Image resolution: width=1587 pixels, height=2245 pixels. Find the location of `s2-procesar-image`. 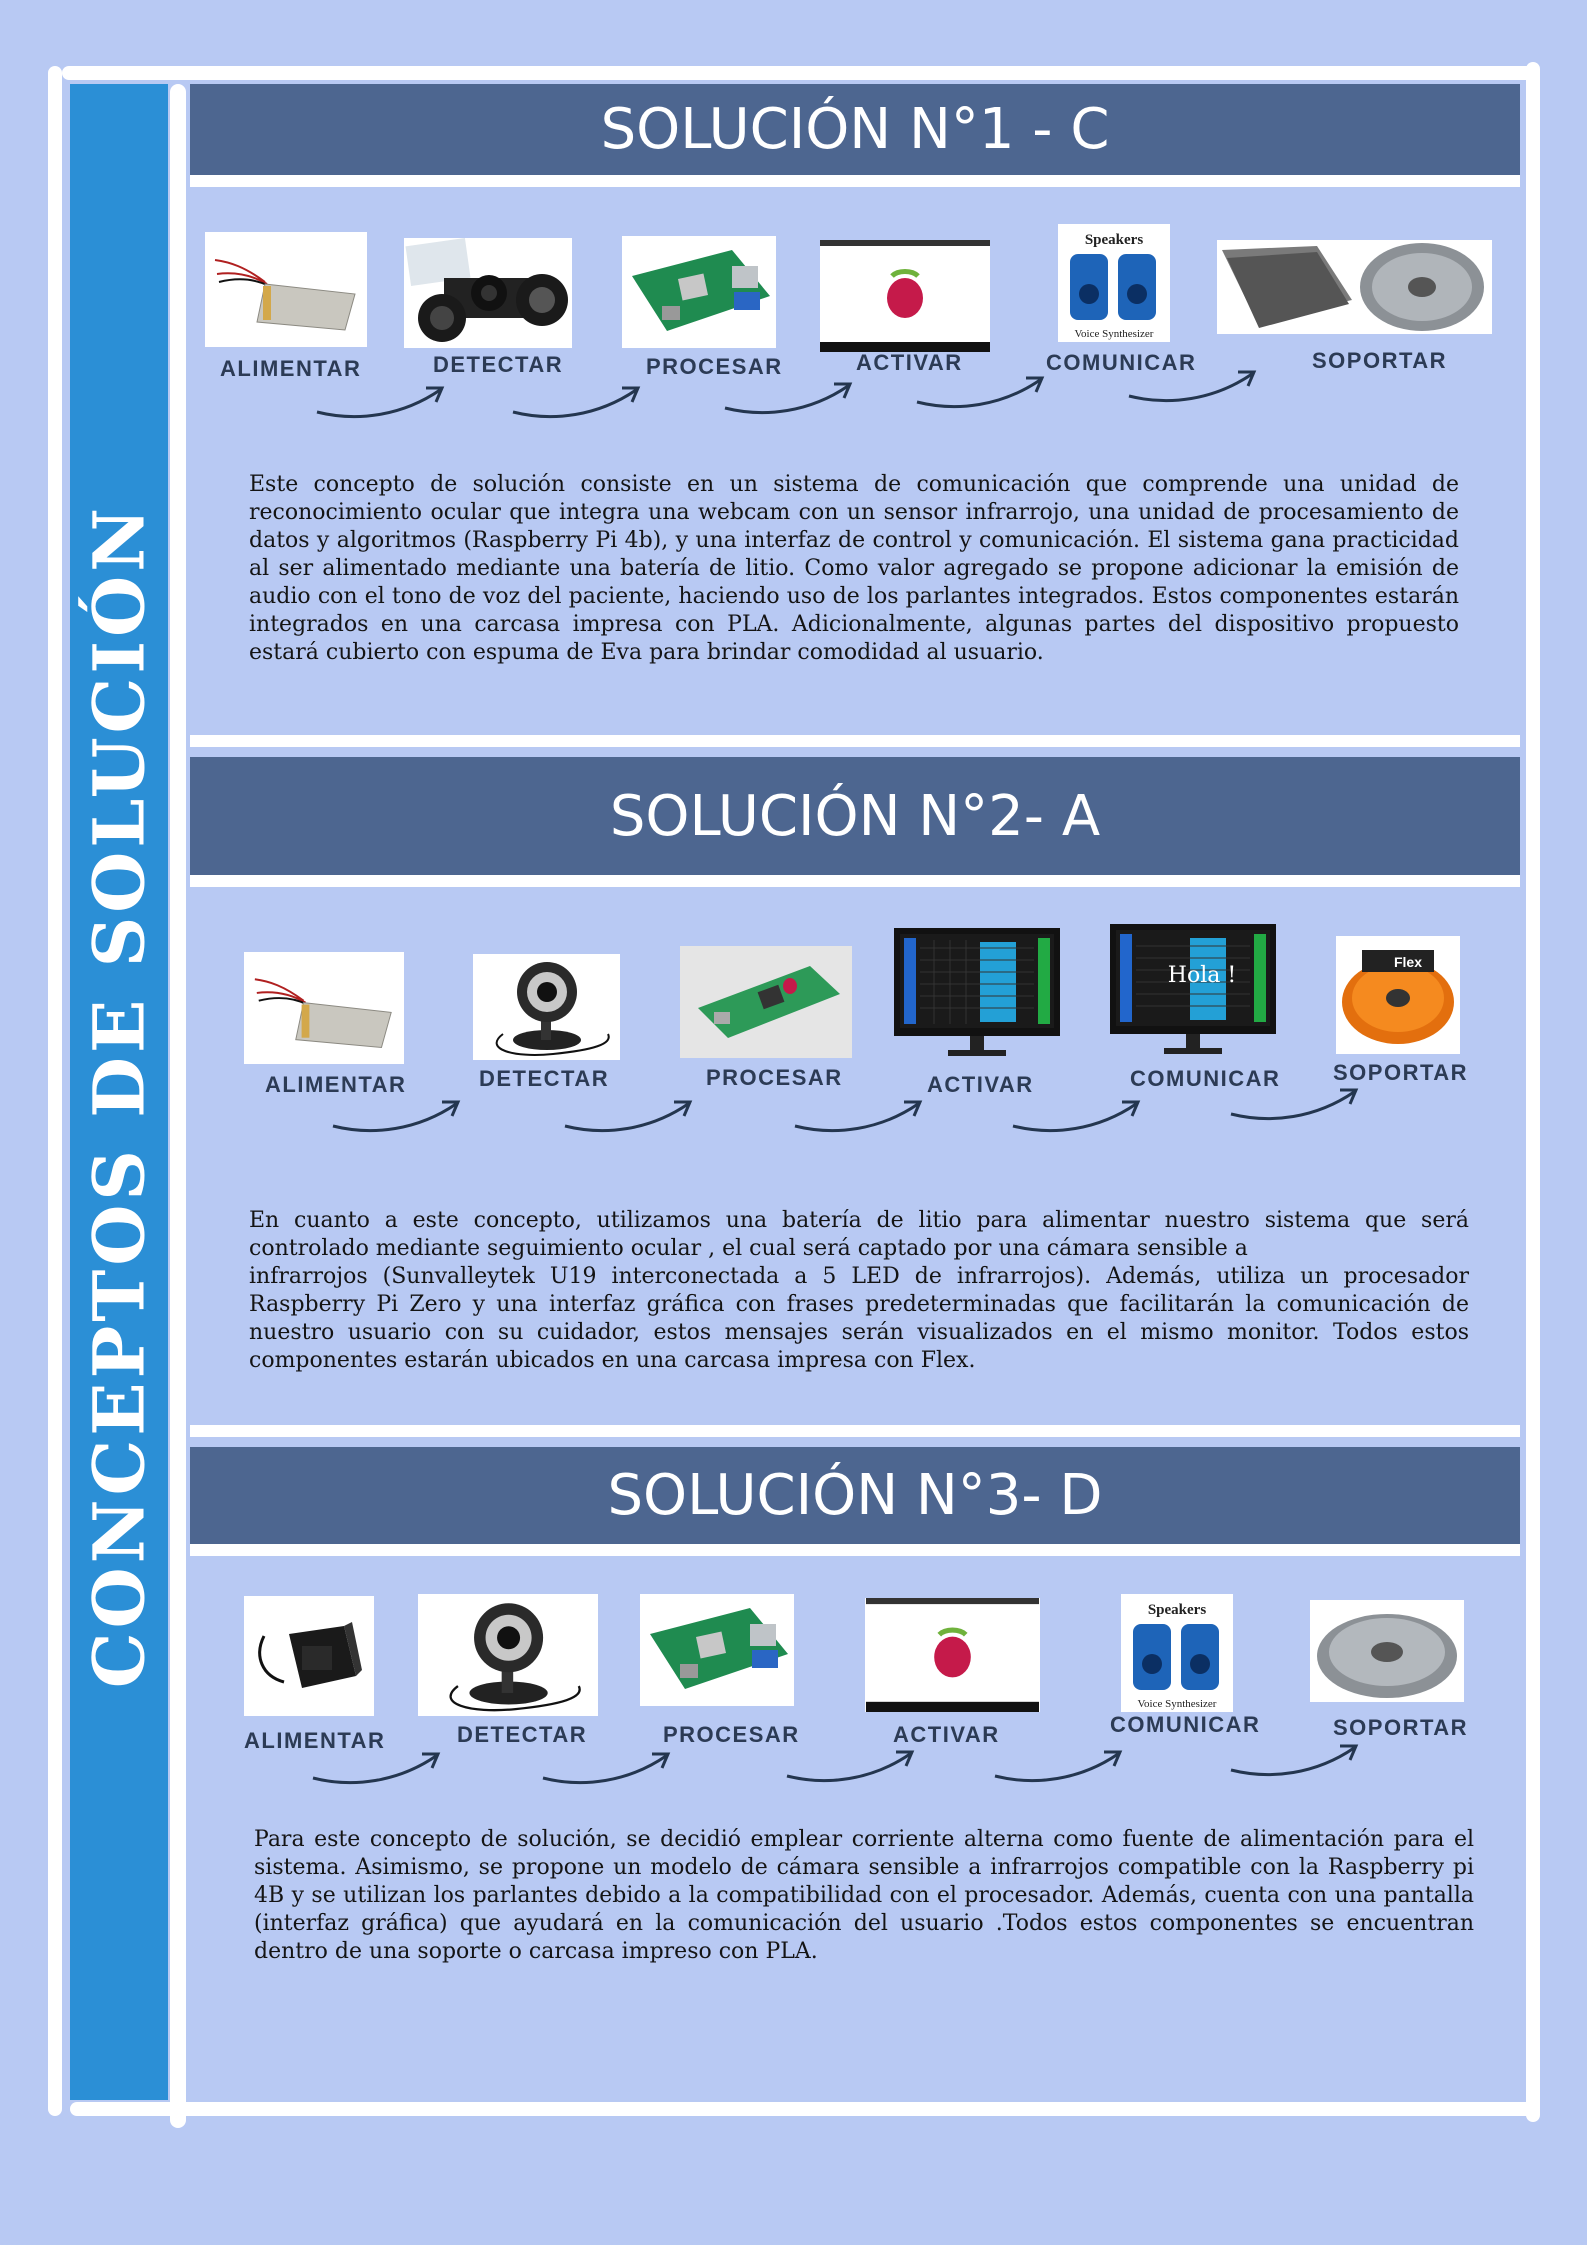

s2-procesar-image is located at coordinates (766, 1002).